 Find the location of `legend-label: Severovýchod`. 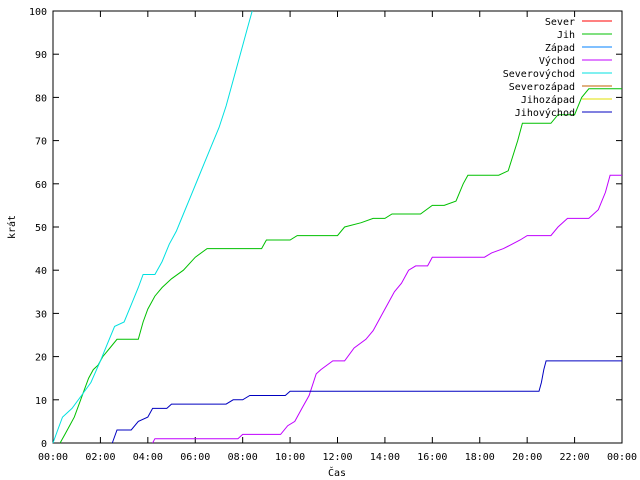

legend-label: Severovýchod is located at coordinates (539, 74).